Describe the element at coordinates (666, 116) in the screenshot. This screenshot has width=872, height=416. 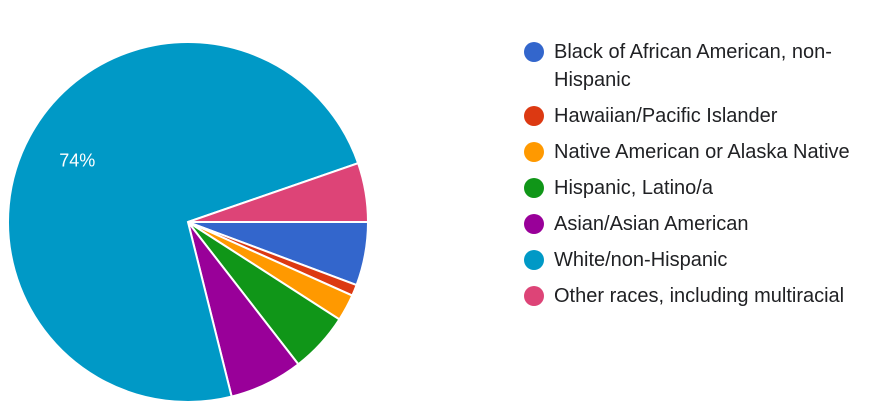
I see `legend-label: Hawaiian/Pacific Islander` at that location.